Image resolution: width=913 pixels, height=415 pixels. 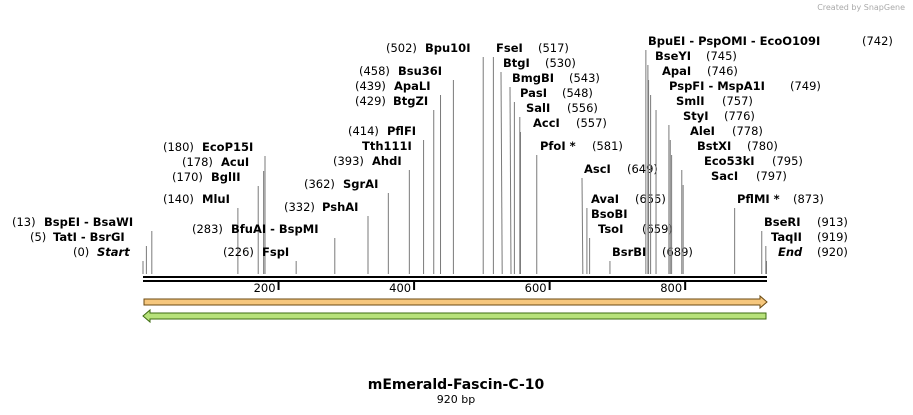 I want to click on enzyme-name: TsoI, so click(x=610, y=229).